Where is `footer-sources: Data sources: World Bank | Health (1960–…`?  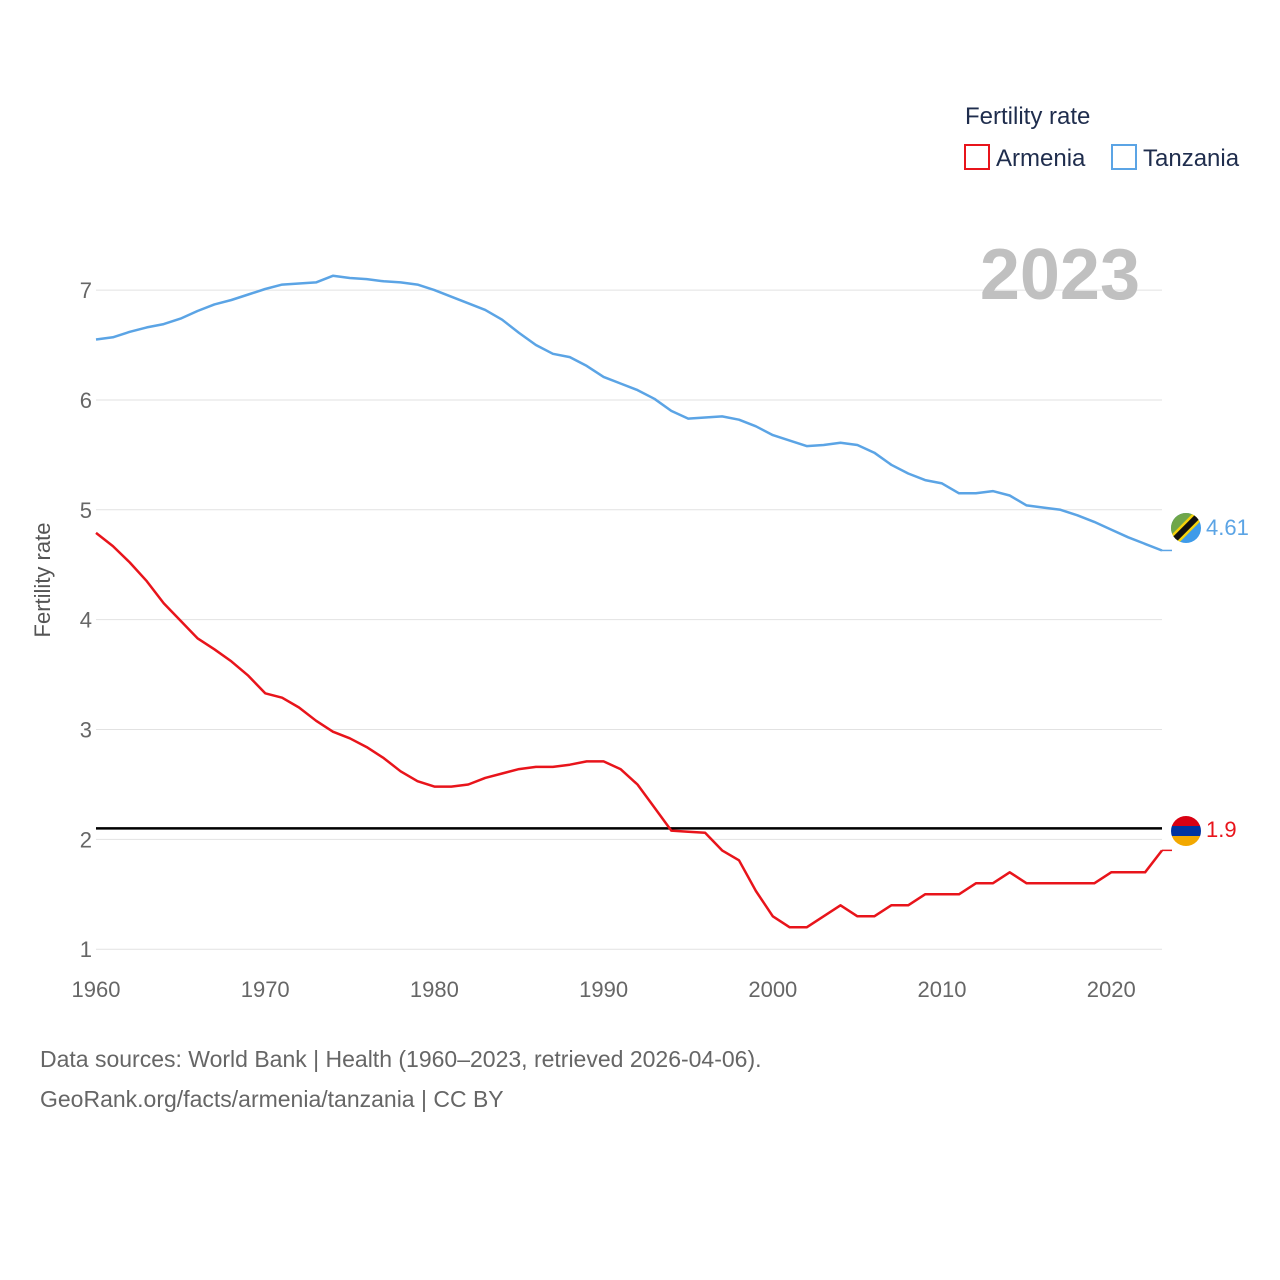 footer-sources: Data sources: World Bank | Health (1960–… is located at coordinates (401, 1059).